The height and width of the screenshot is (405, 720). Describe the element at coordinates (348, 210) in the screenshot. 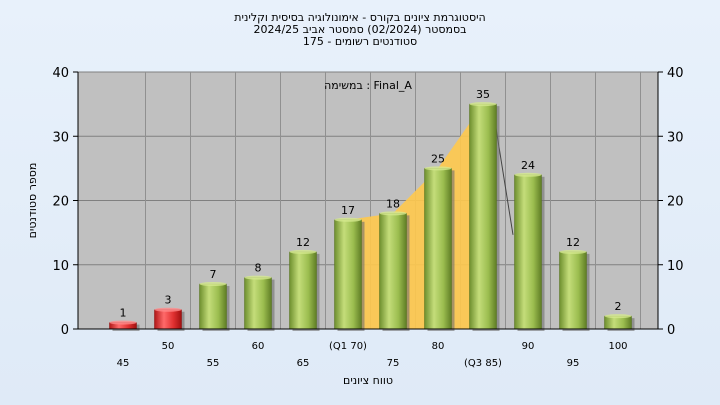

I see `bar-value-label: 17` at that location.